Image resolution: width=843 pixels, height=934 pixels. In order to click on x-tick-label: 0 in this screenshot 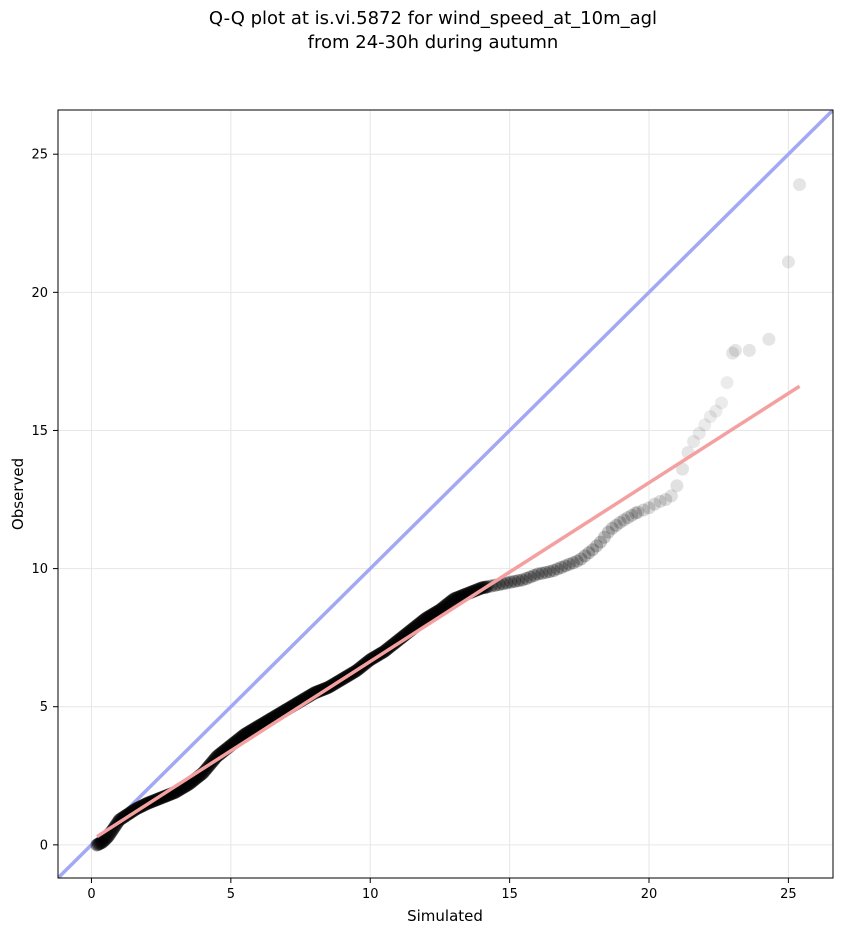, I will do `click(91, 894)`.